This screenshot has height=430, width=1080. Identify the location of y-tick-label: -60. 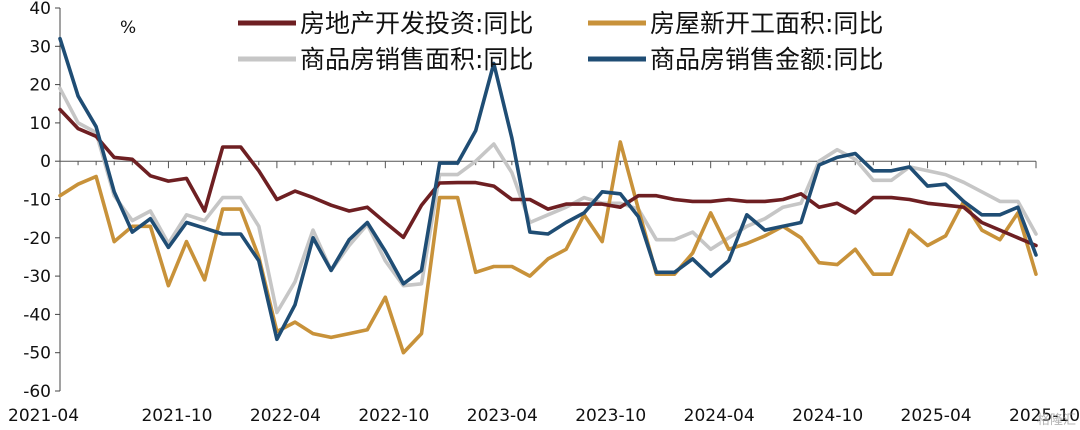
(37, 392).